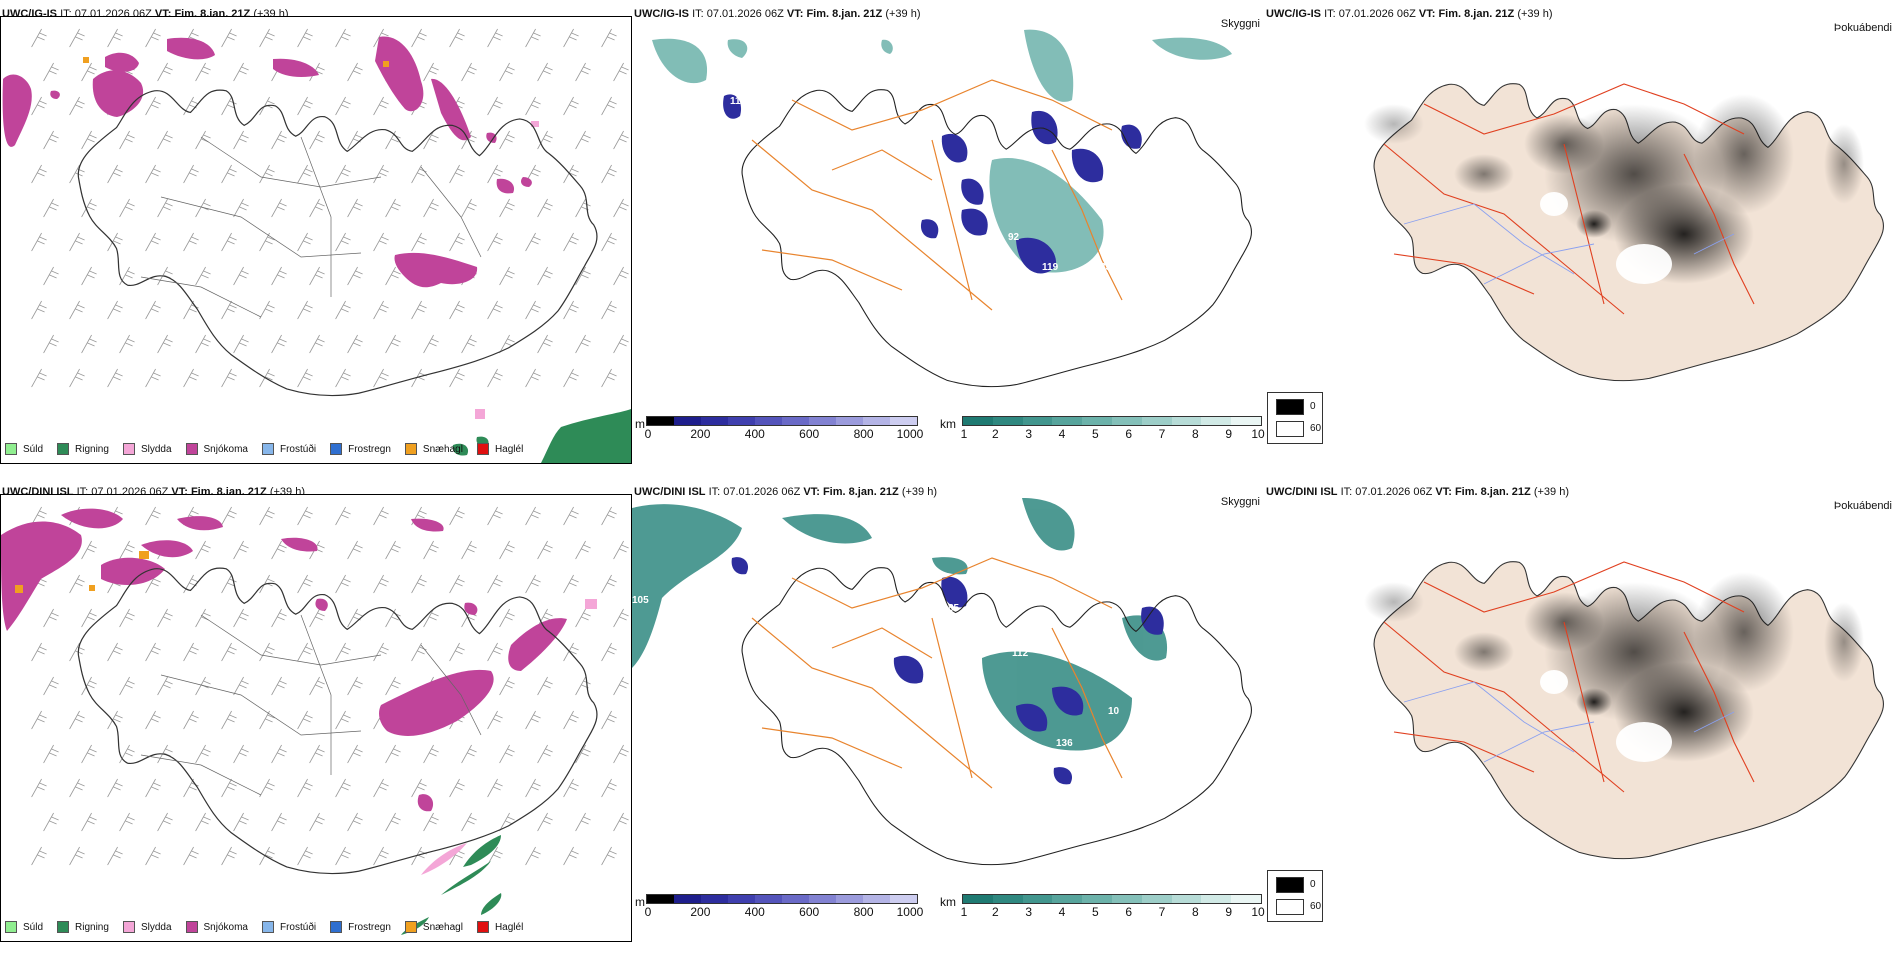  I want to click on ptype-legend-label: Slydda, so click(156, 449).